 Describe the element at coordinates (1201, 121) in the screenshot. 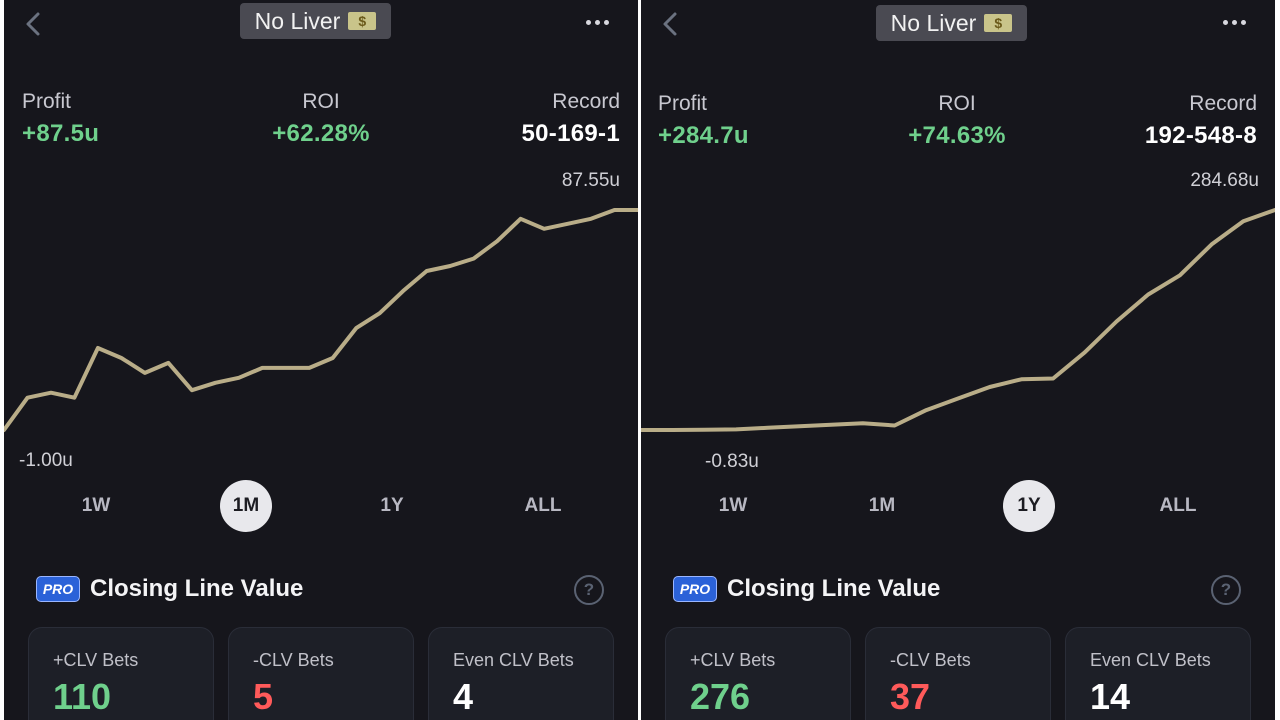

I see `record-stat: Record 192-548-8` at that location.